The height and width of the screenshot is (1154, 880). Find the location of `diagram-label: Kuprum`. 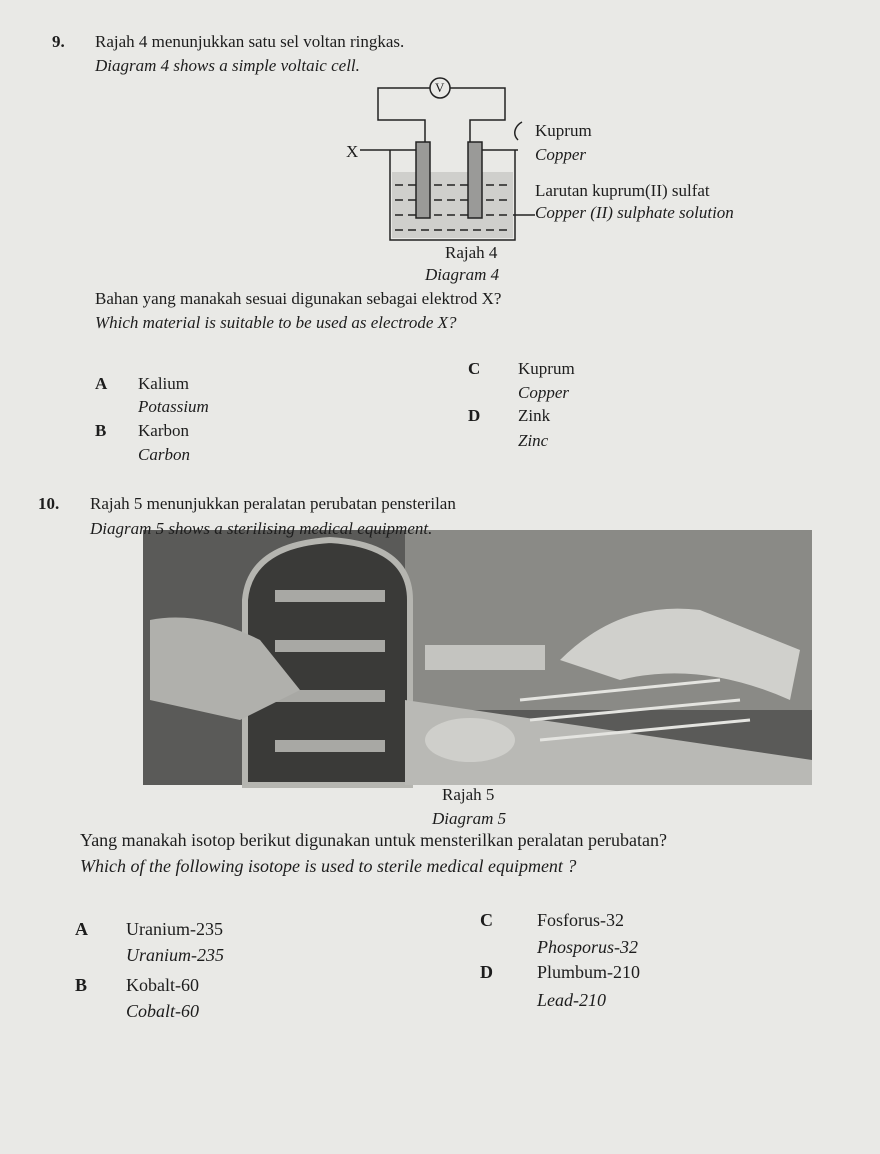

diagram-label: Kuprum is located at coordinates (563, 130).